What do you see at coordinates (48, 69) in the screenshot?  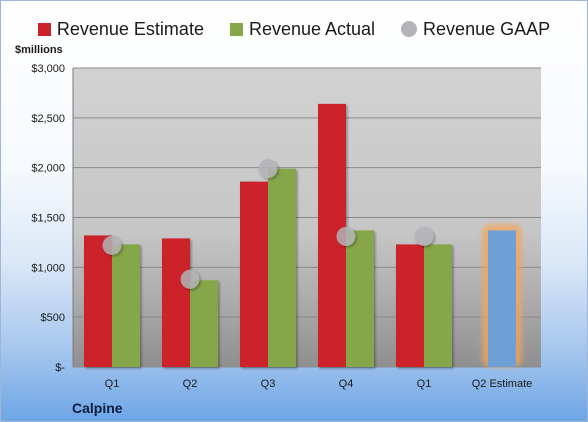 I see `y-tick-label: $3,000` at bounding box center [48, 69].